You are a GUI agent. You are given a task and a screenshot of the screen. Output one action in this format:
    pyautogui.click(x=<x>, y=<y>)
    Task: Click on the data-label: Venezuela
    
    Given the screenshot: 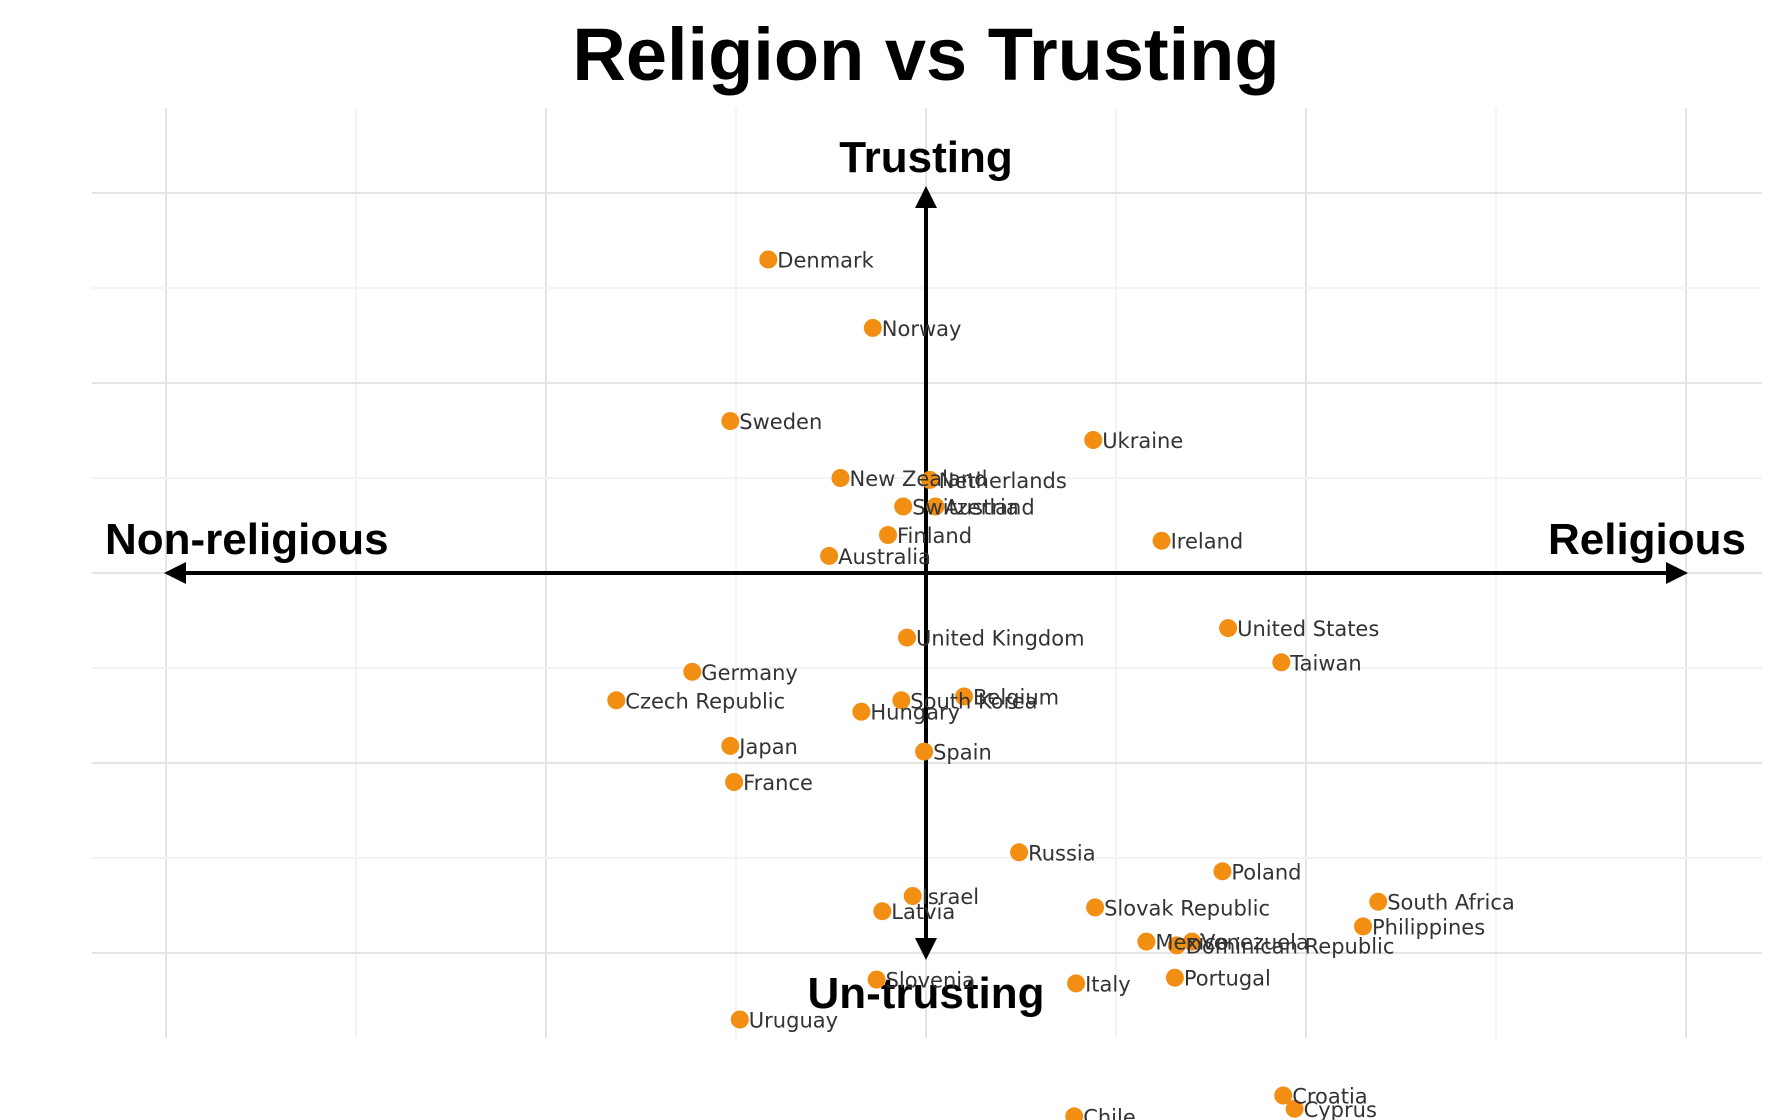 What is the action you would take?
    pyautogui.click(x=1255, y=943)
    